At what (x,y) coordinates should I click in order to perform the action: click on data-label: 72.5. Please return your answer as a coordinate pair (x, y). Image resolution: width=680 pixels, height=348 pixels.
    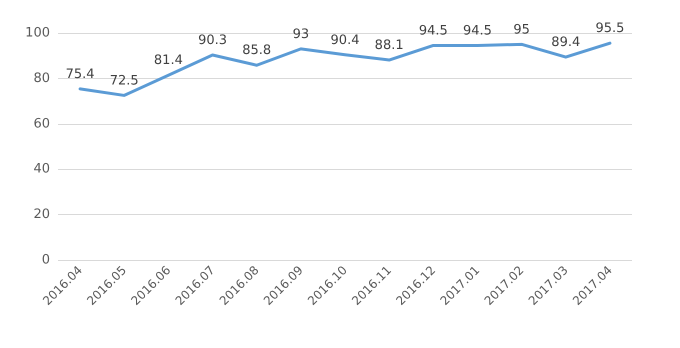
    Looking at the image, I should click on (124, 80).